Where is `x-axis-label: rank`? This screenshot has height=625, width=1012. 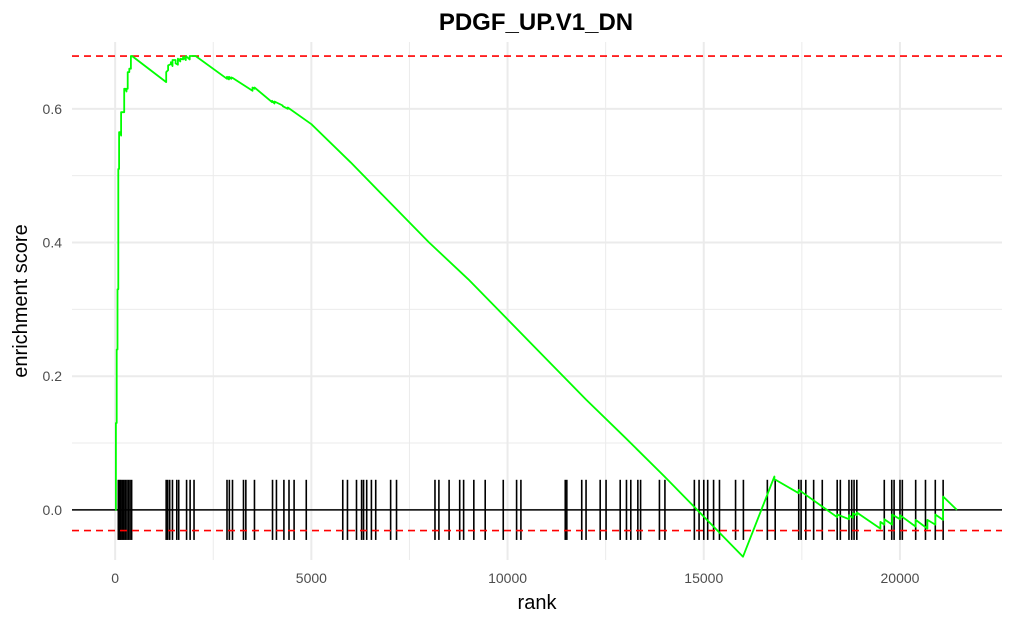 x-axis-label: rank is located at coordinates (538, 603).